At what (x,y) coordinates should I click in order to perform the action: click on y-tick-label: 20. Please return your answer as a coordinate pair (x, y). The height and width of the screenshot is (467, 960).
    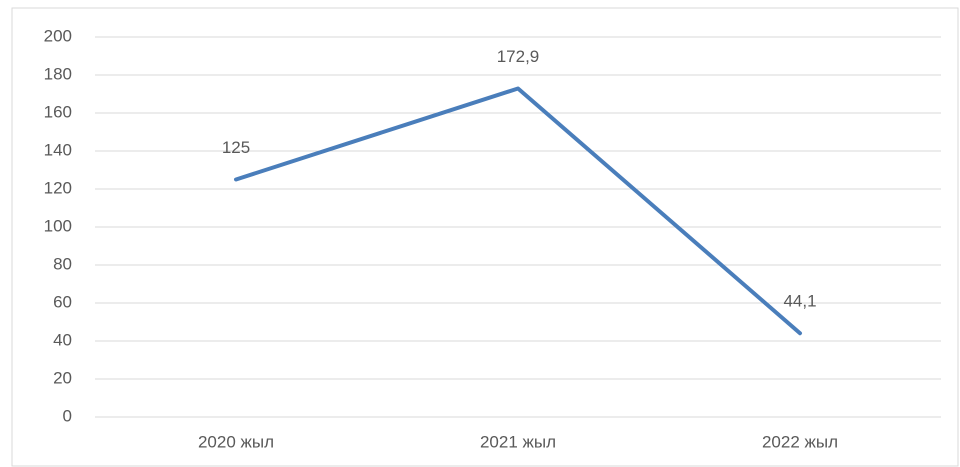
    Looking at the image, I should click on (62, 377).